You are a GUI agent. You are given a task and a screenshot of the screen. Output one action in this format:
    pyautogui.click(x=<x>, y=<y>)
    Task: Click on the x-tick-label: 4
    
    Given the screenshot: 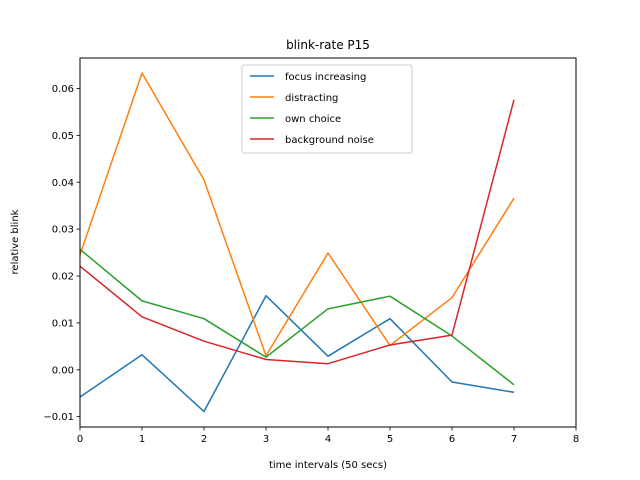 What is the action you would take?
    pyautogui.click(x=328, y=439)
    